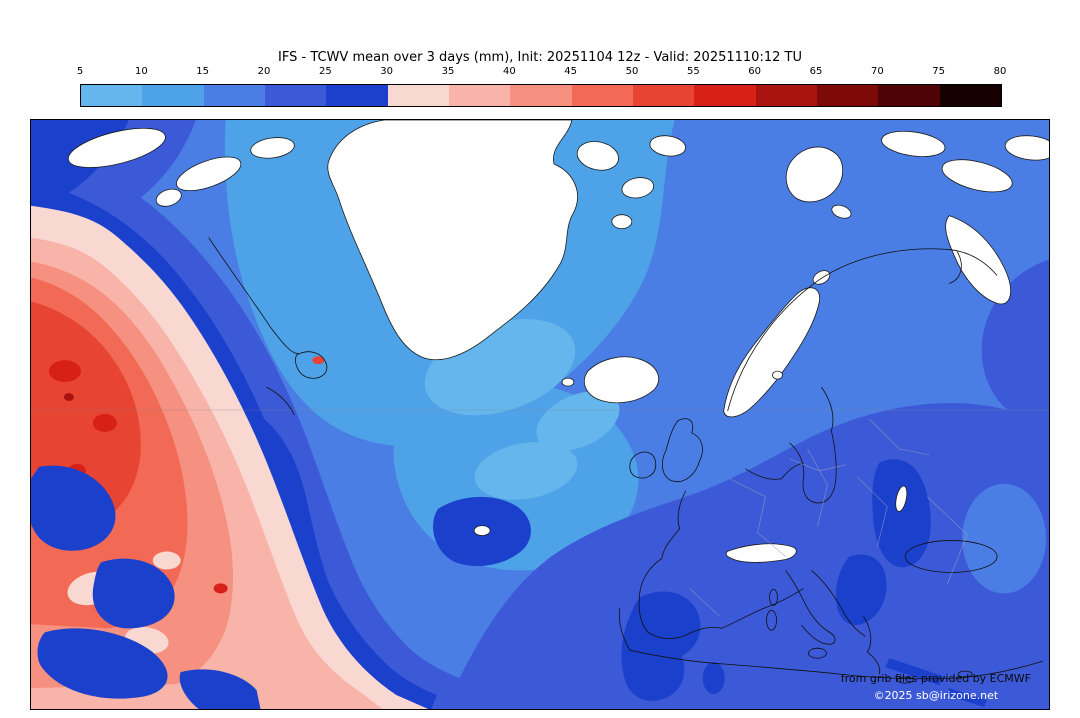 The height and width of the screenshot is (718, 1080). Describe the element at coordinates (935, 678) in the screenshot. I see `credit-ecmwf: from grib files provided by ECMWF` at that location.